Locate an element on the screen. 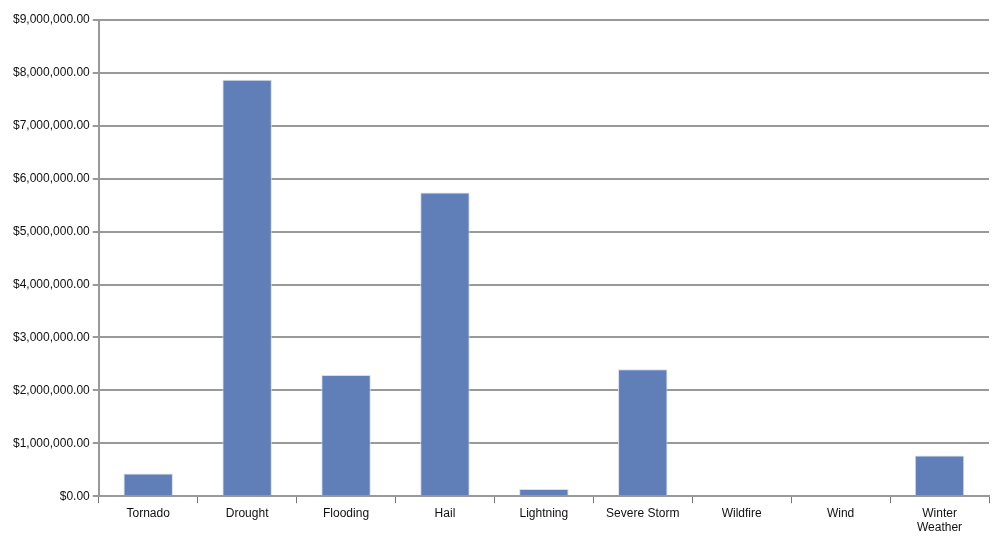  x-tick-label: Tornado is located at coordinates (148, 512).